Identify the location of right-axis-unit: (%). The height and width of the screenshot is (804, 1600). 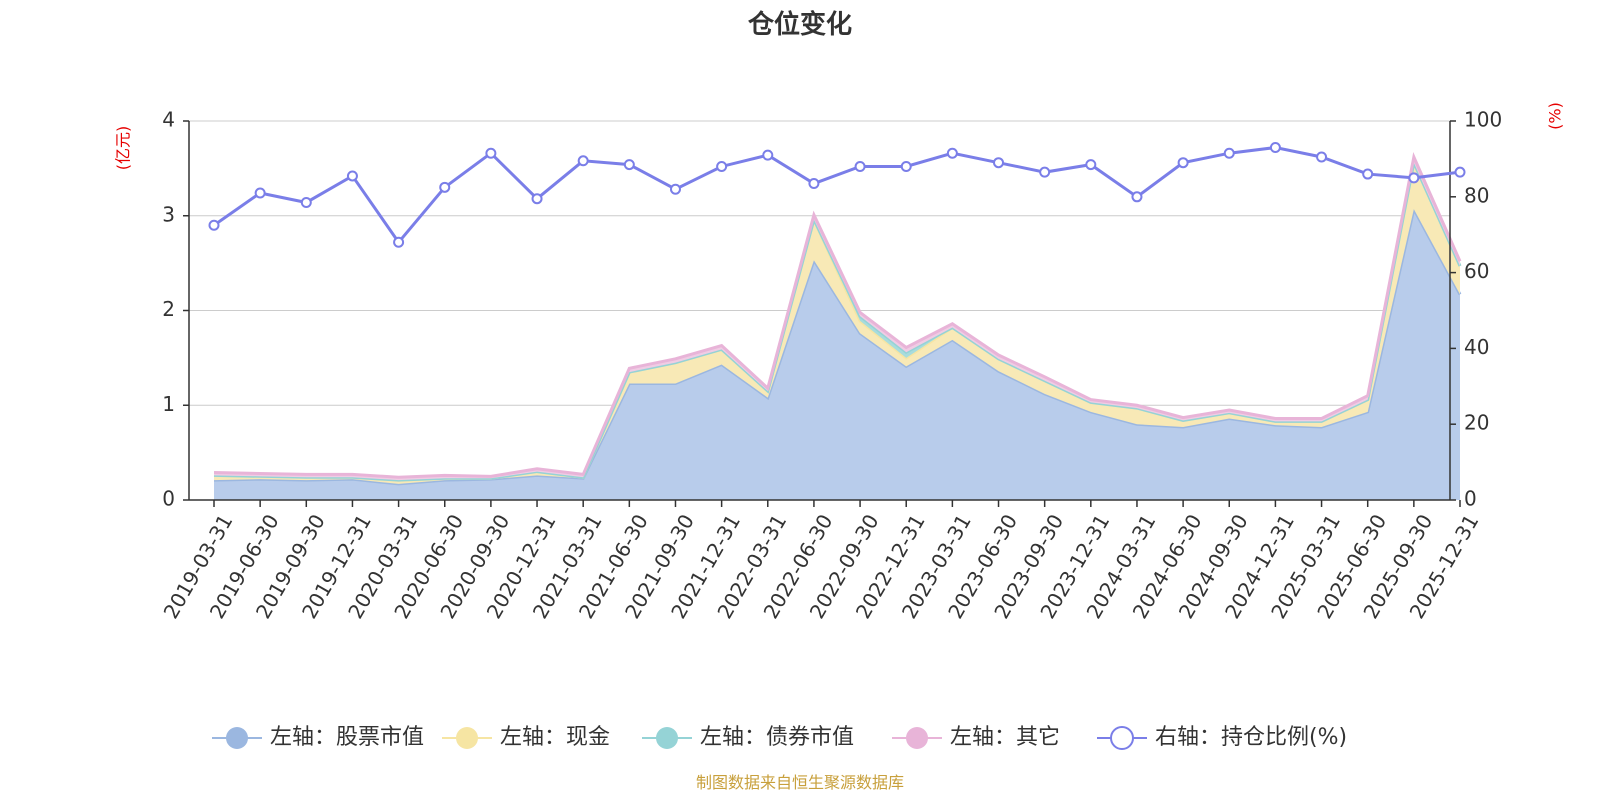
(1555, 116).